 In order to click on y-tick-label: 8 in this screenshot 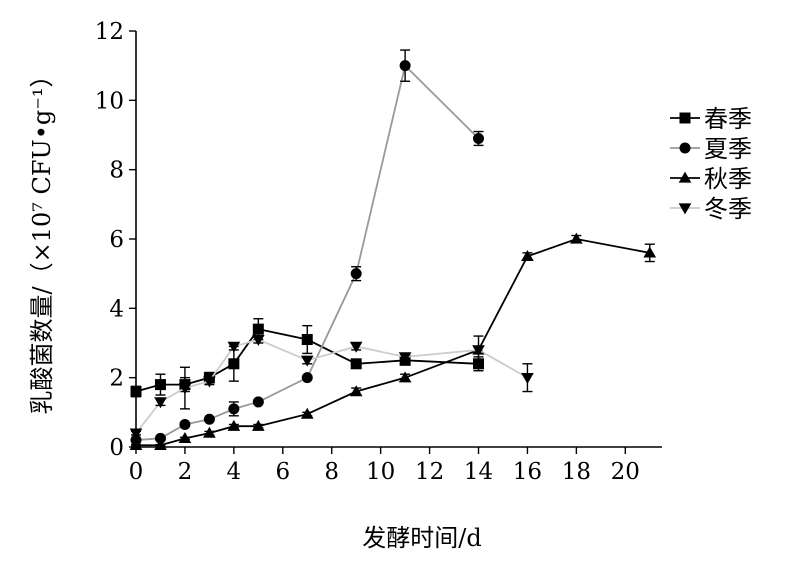, I will do `click(116, 171)`.